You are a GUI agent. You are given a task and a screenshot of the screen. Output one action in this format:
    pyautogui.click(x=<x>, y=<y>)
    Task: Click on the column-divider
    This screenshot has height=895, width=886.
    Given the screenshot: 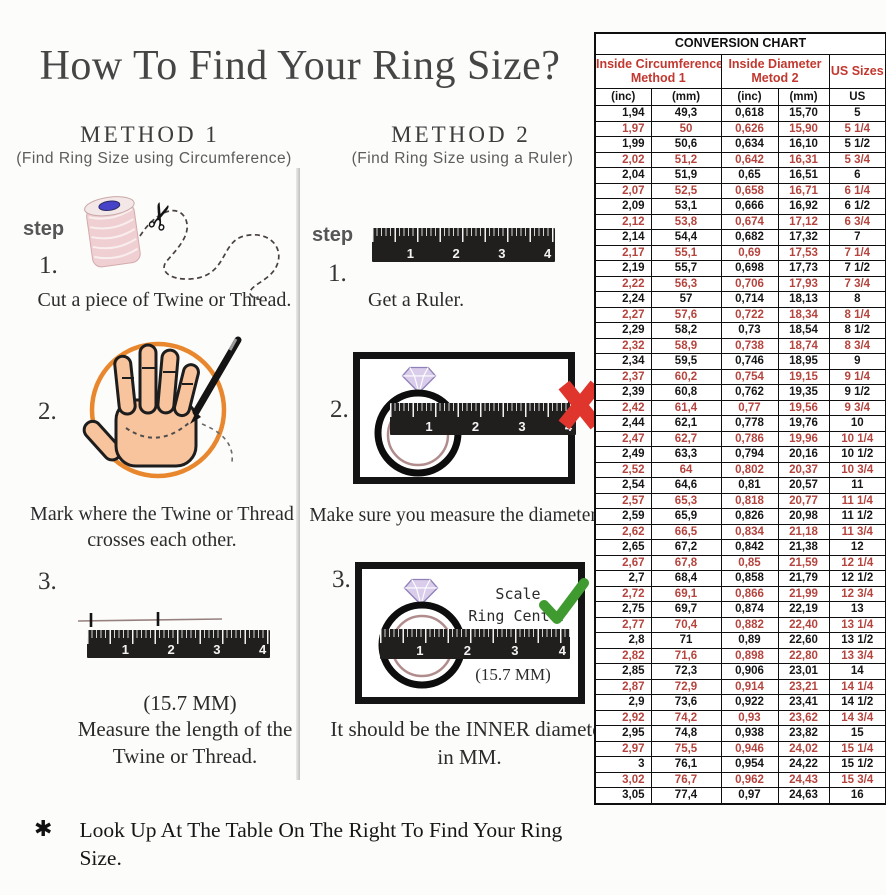 What is the action you would take?
    pyautogui.click(x=298, y=474)
    